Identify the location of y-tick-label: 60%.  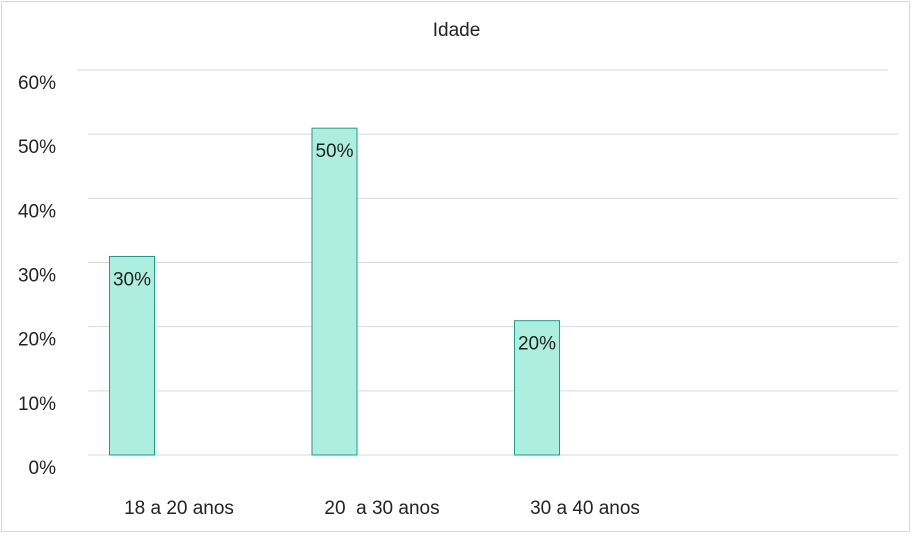
(37, 83).